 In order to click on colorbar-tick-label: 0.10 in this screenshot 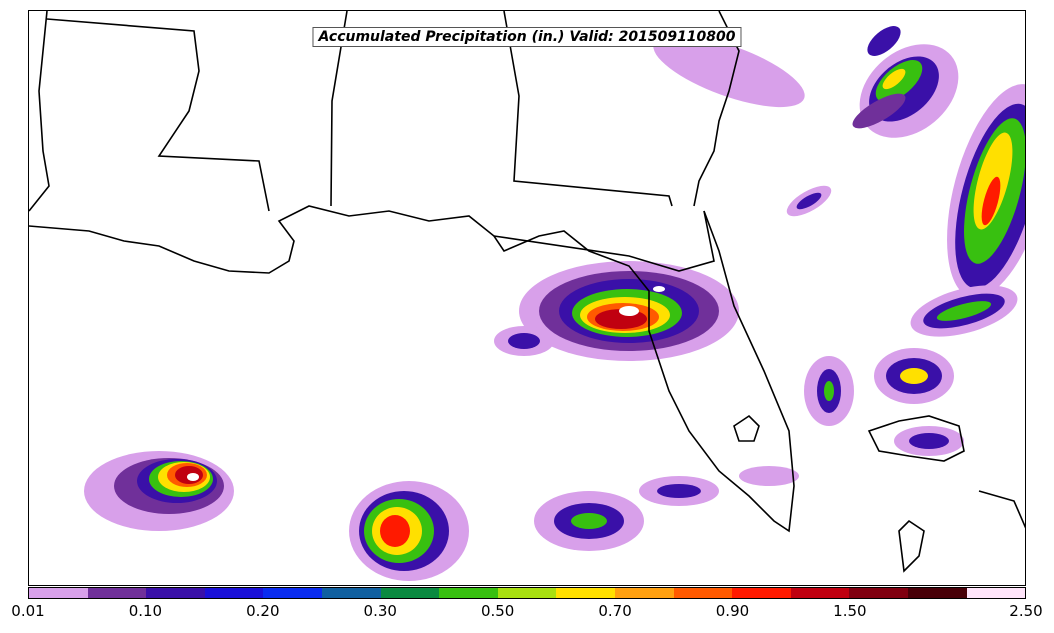, I will do `click(145, 611)`.